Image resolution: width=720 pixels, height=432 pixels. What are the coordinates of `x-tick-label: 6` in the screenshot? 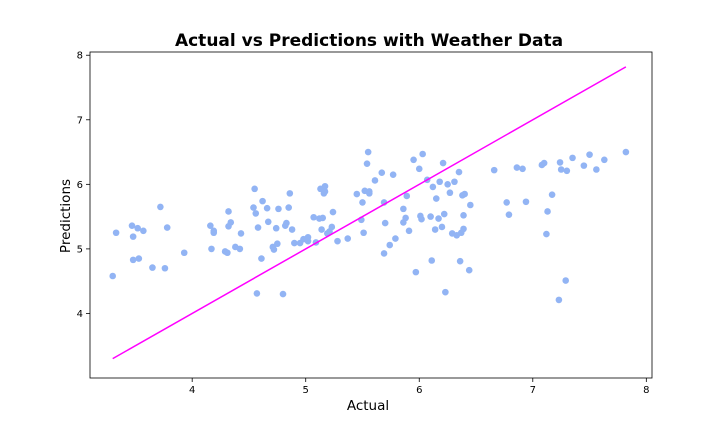 It's located at (419, 390).